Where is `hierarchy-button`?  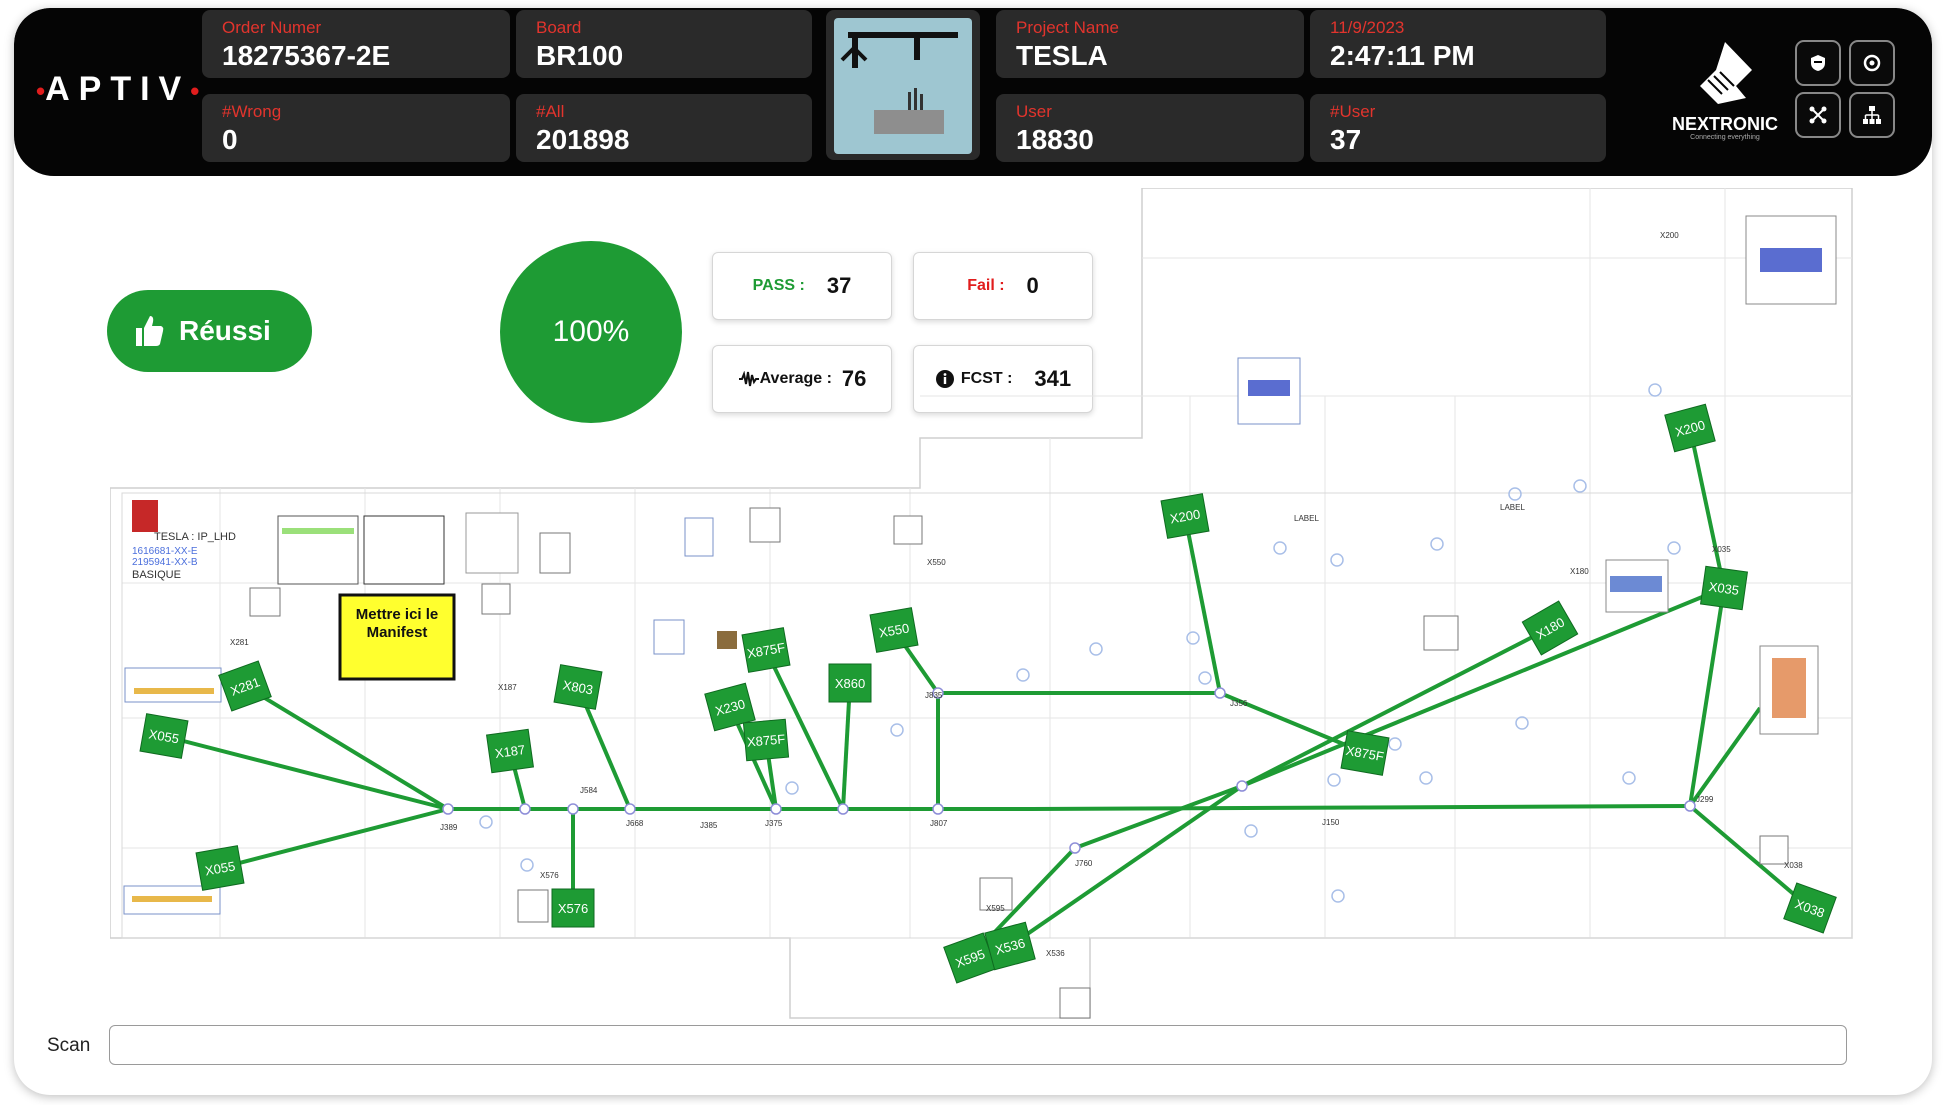 hierarchy-button is located at coordinates (1872, 115).